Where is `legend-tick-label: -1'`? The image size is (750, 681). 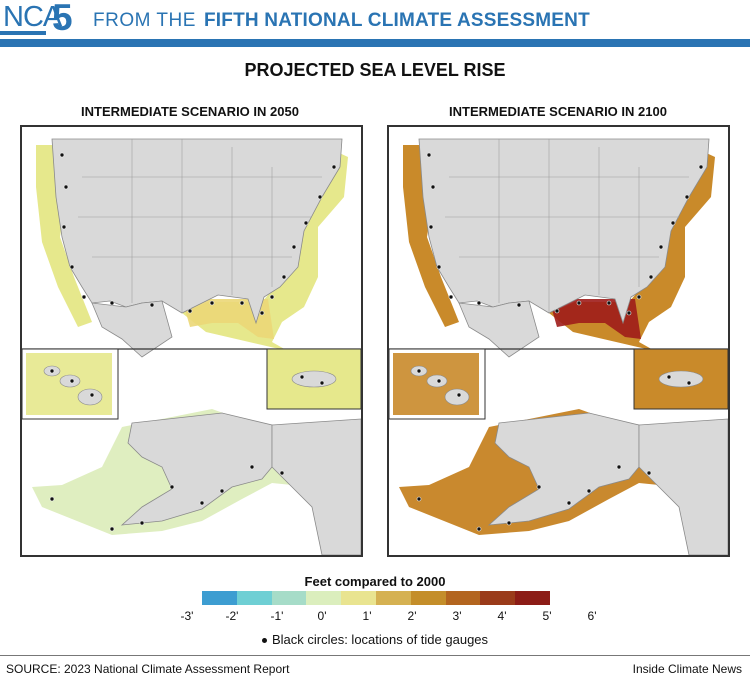 legend-tick-label: -1' is located at coordinates (277, 616).